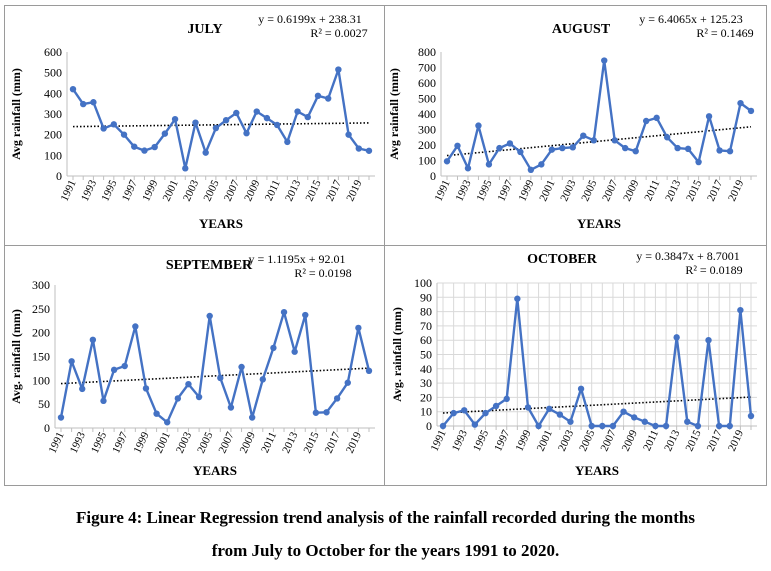  What do you see at coordinates (311, 442) in the screenshot?
I see `x-tick-label: 2015` at bounding box center [311, 442].